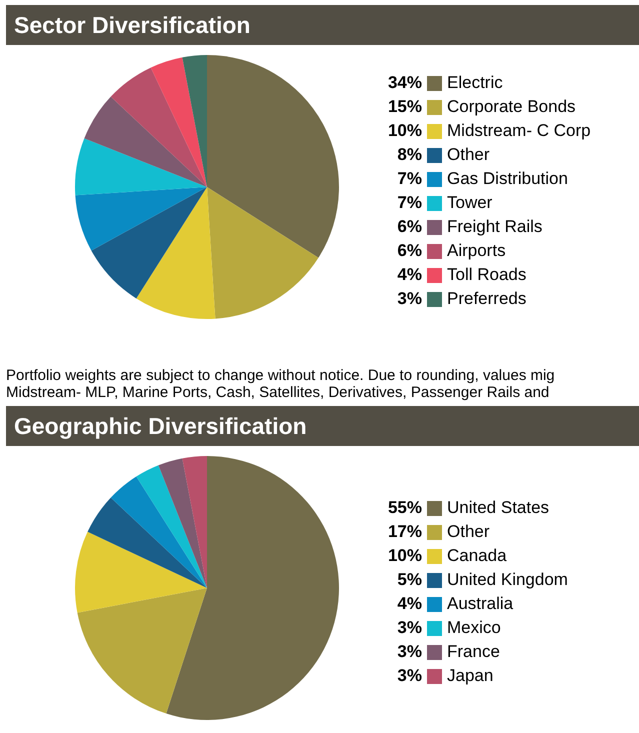 The width and height of the screenshot is (639, 733). Describe the element at coordinates (474, 628) in the screenshot. I see `legend-label: Mexico` at that location.